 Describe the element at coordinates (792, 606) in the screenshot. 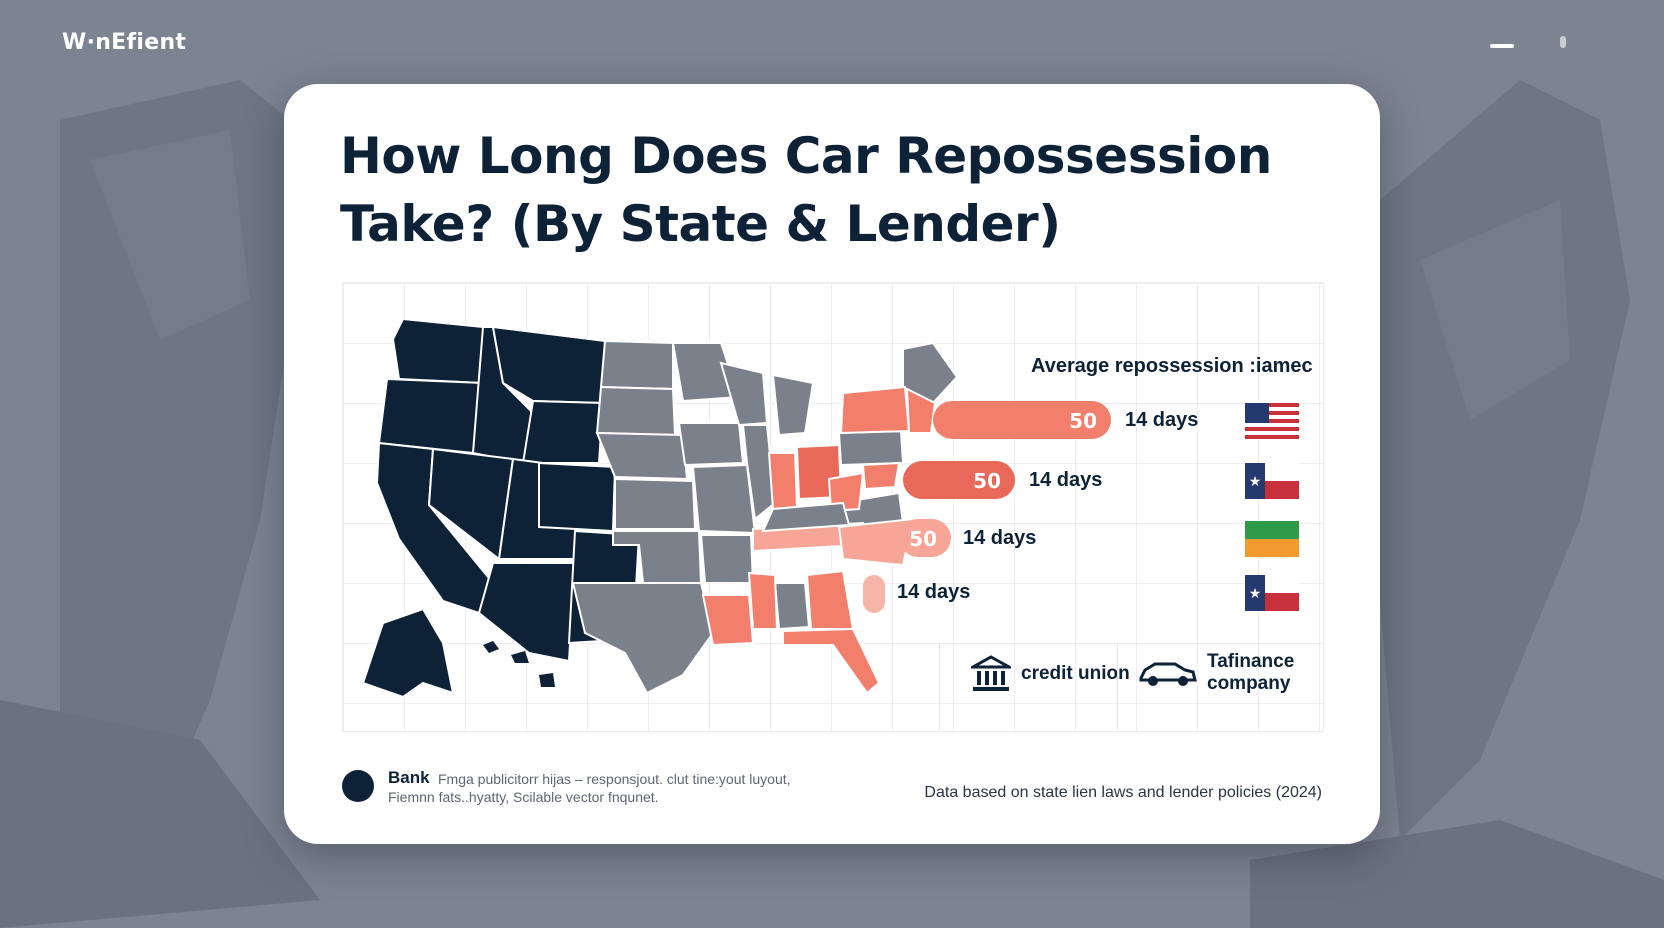

I see `state-alabama` at that location.